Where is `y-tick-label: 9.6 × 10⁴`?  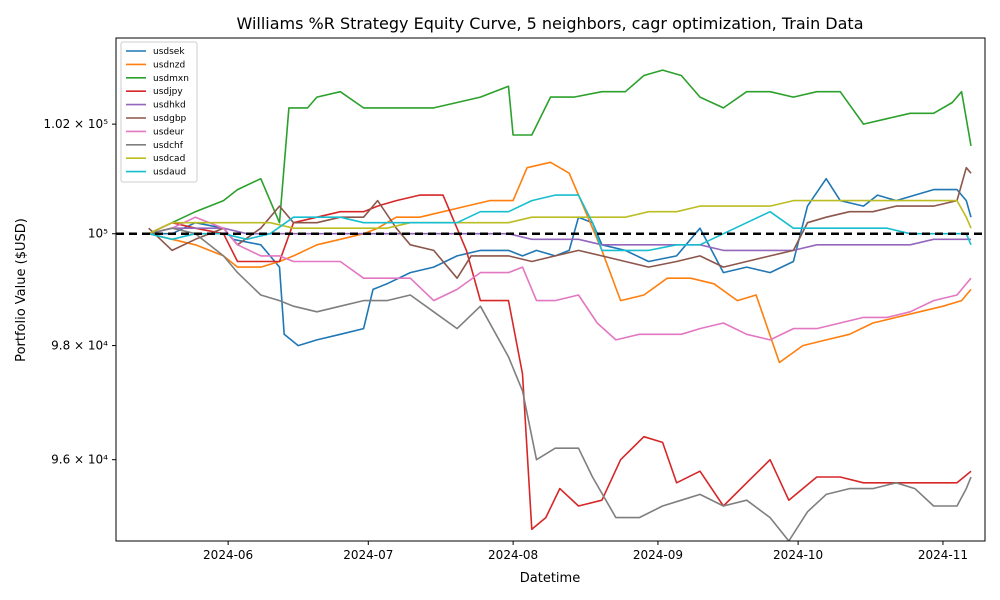
y-tick-label: 9.6 × 10⁴ is located at coordinates (79, 460).